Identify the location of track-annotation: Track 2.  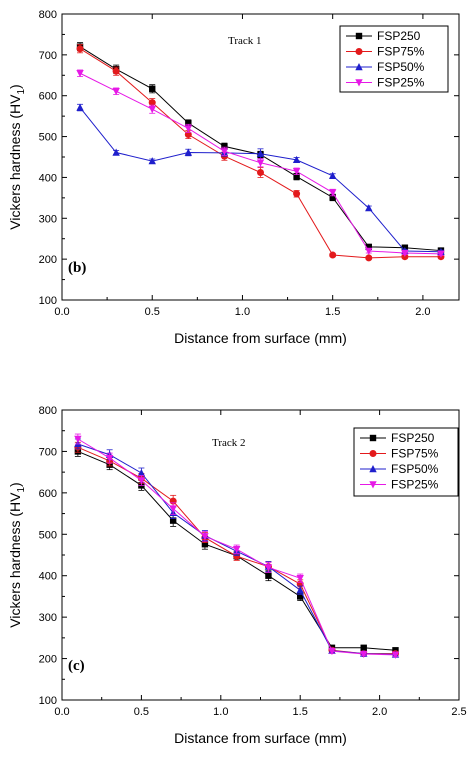
(229, 443).